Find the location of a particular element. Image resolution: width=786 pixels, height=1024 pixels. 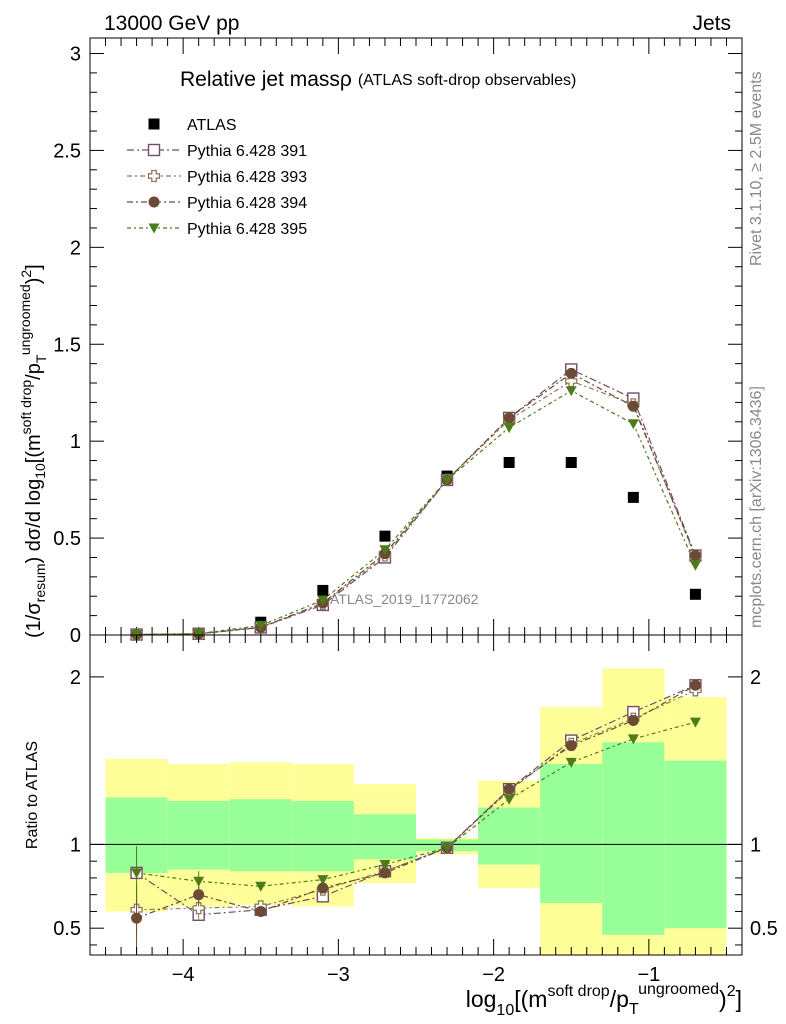

legend-label-p393: Pythia 6.428 393 is located at coordinates (247, 177).